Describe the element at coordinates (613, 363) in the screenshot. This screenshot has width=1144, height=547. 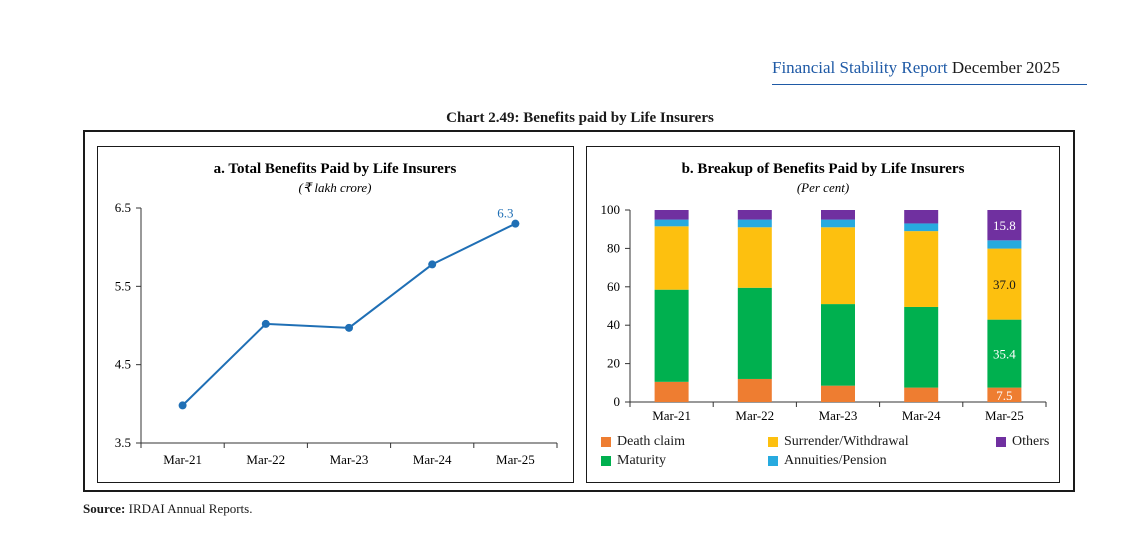
I see `chart-b-y-tick-label: 20` at that location.